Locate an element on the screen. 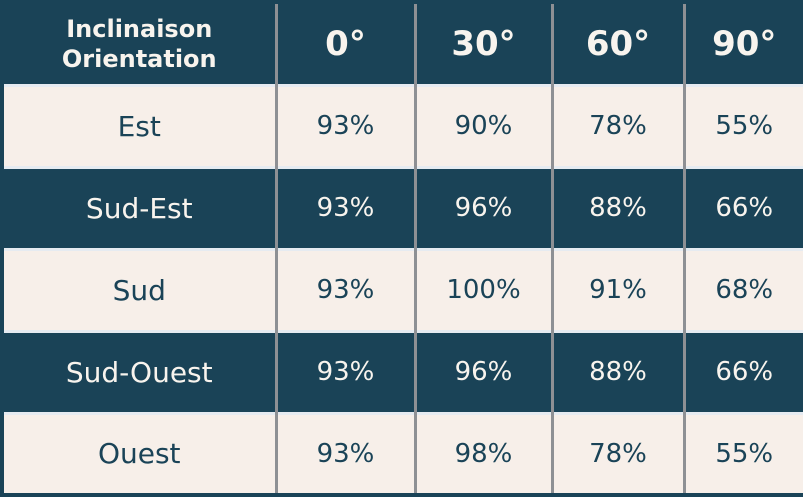  row-label: Sud-Est is located at coordinates (139, 208).